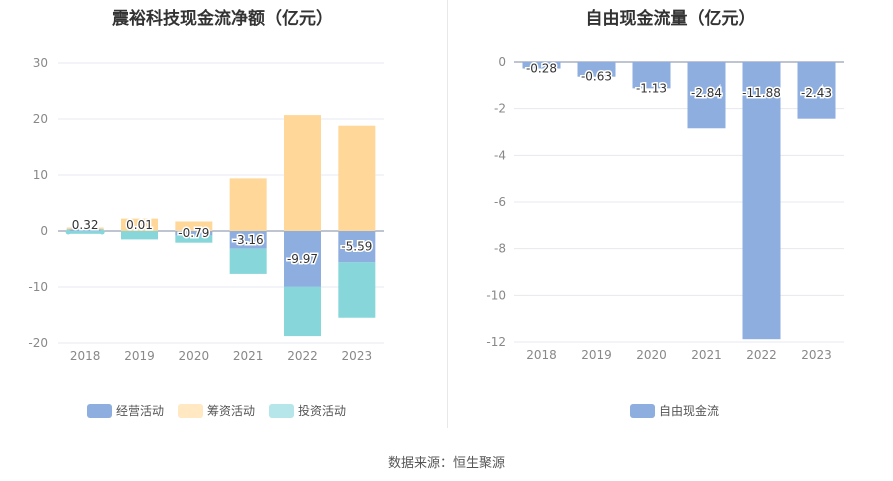  I want to click on y-tick-label: 10, so click(40, 175).